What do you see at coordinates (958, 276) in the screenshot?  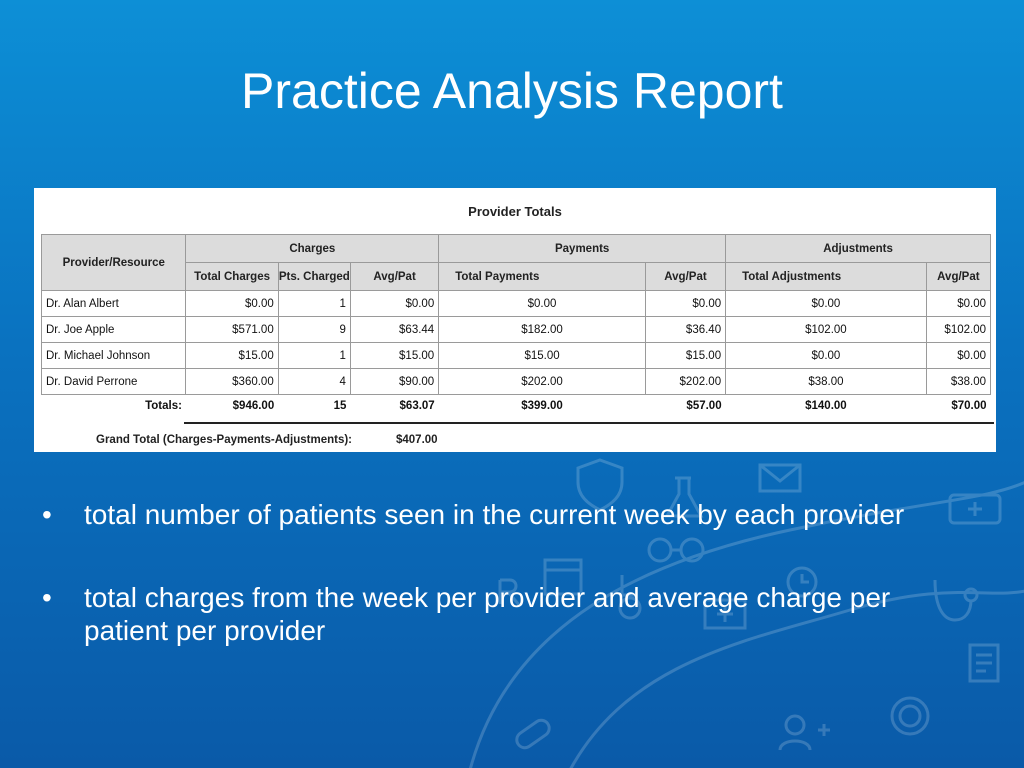 I see `col-header-adjustments-avg: Avg/Pat` at bounding box center [958, 276].